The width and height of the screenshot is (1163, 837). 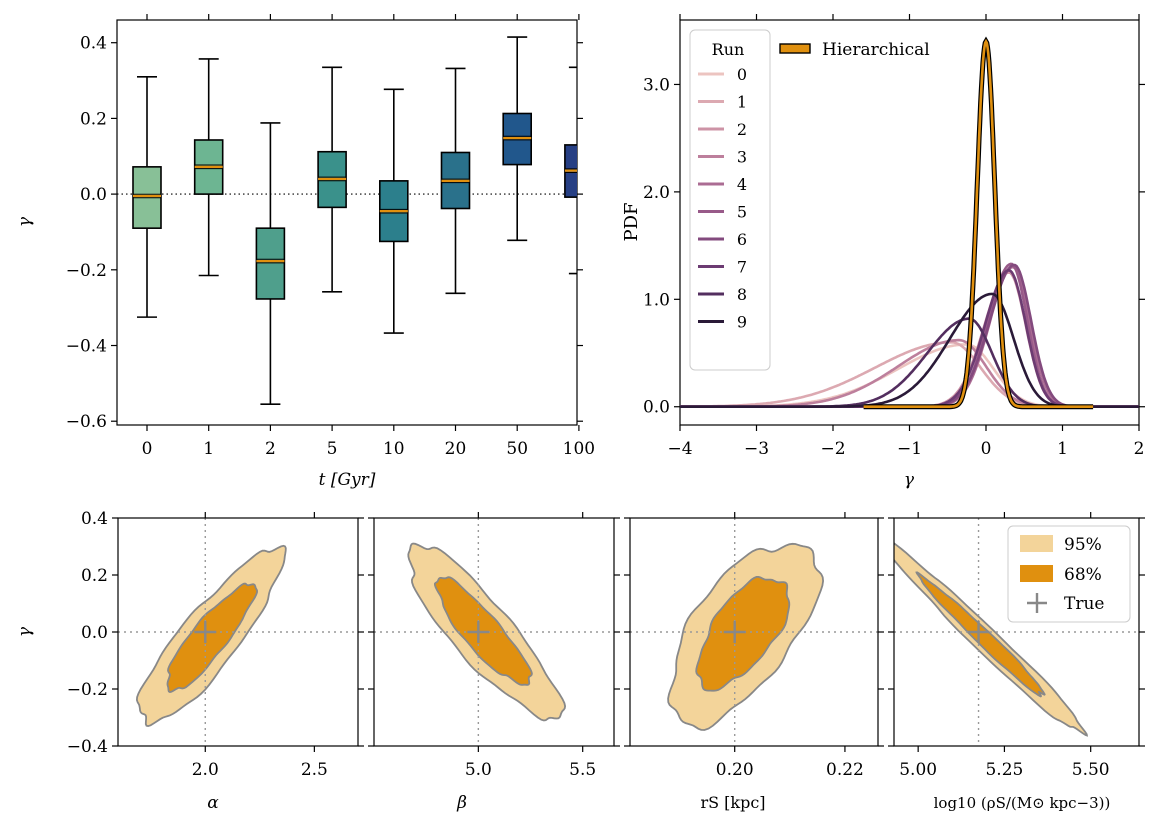 I want to click on legend: Run 0 1 2 3 4 5 6 7 8 9 Hierarchical, so click(x=809, y=200).